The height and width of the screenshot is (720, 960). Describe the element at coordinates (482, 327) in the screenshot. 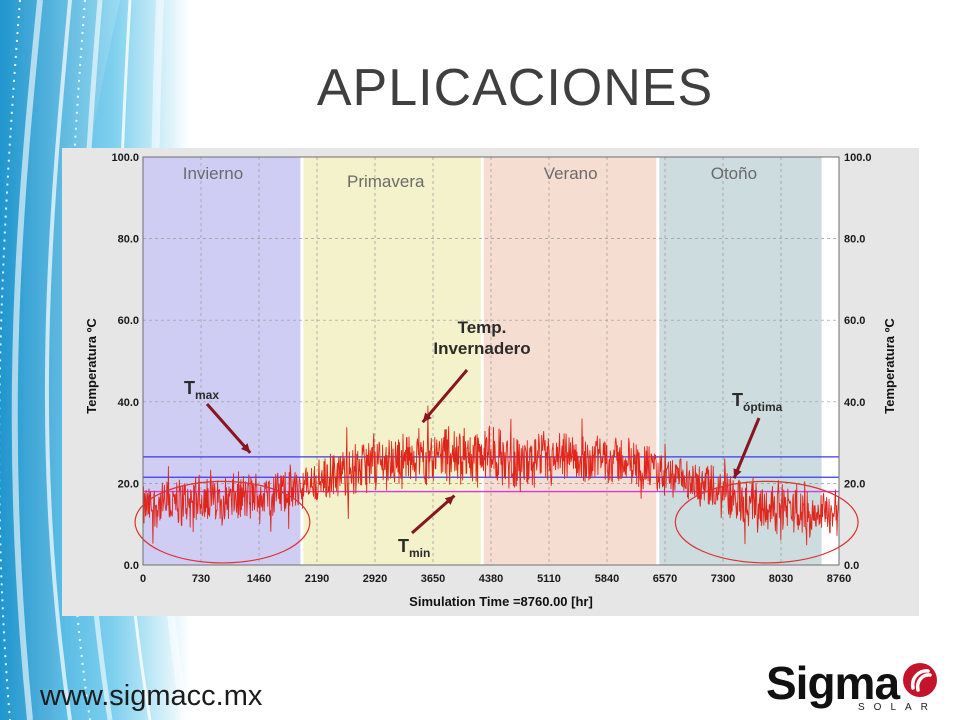

I see `annotation-temp-invernadero-line1: Temp.` at that location.